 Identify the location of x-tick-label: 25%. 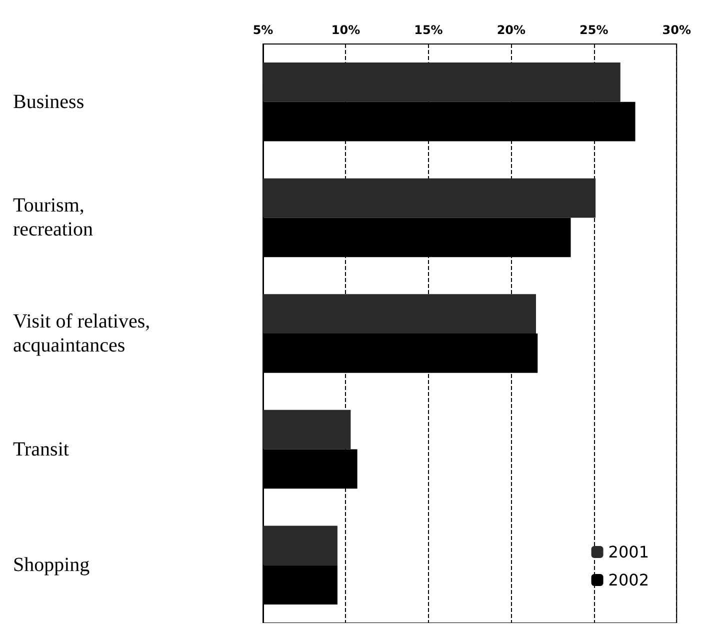
(594, 30).